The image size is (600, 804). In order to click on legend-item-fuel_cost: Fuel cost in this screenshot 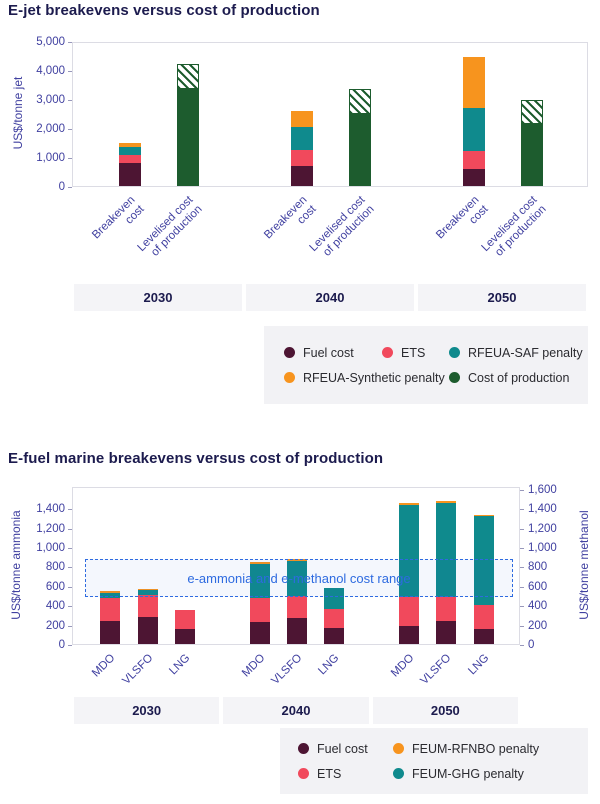, I will do `click(333, 353)`.